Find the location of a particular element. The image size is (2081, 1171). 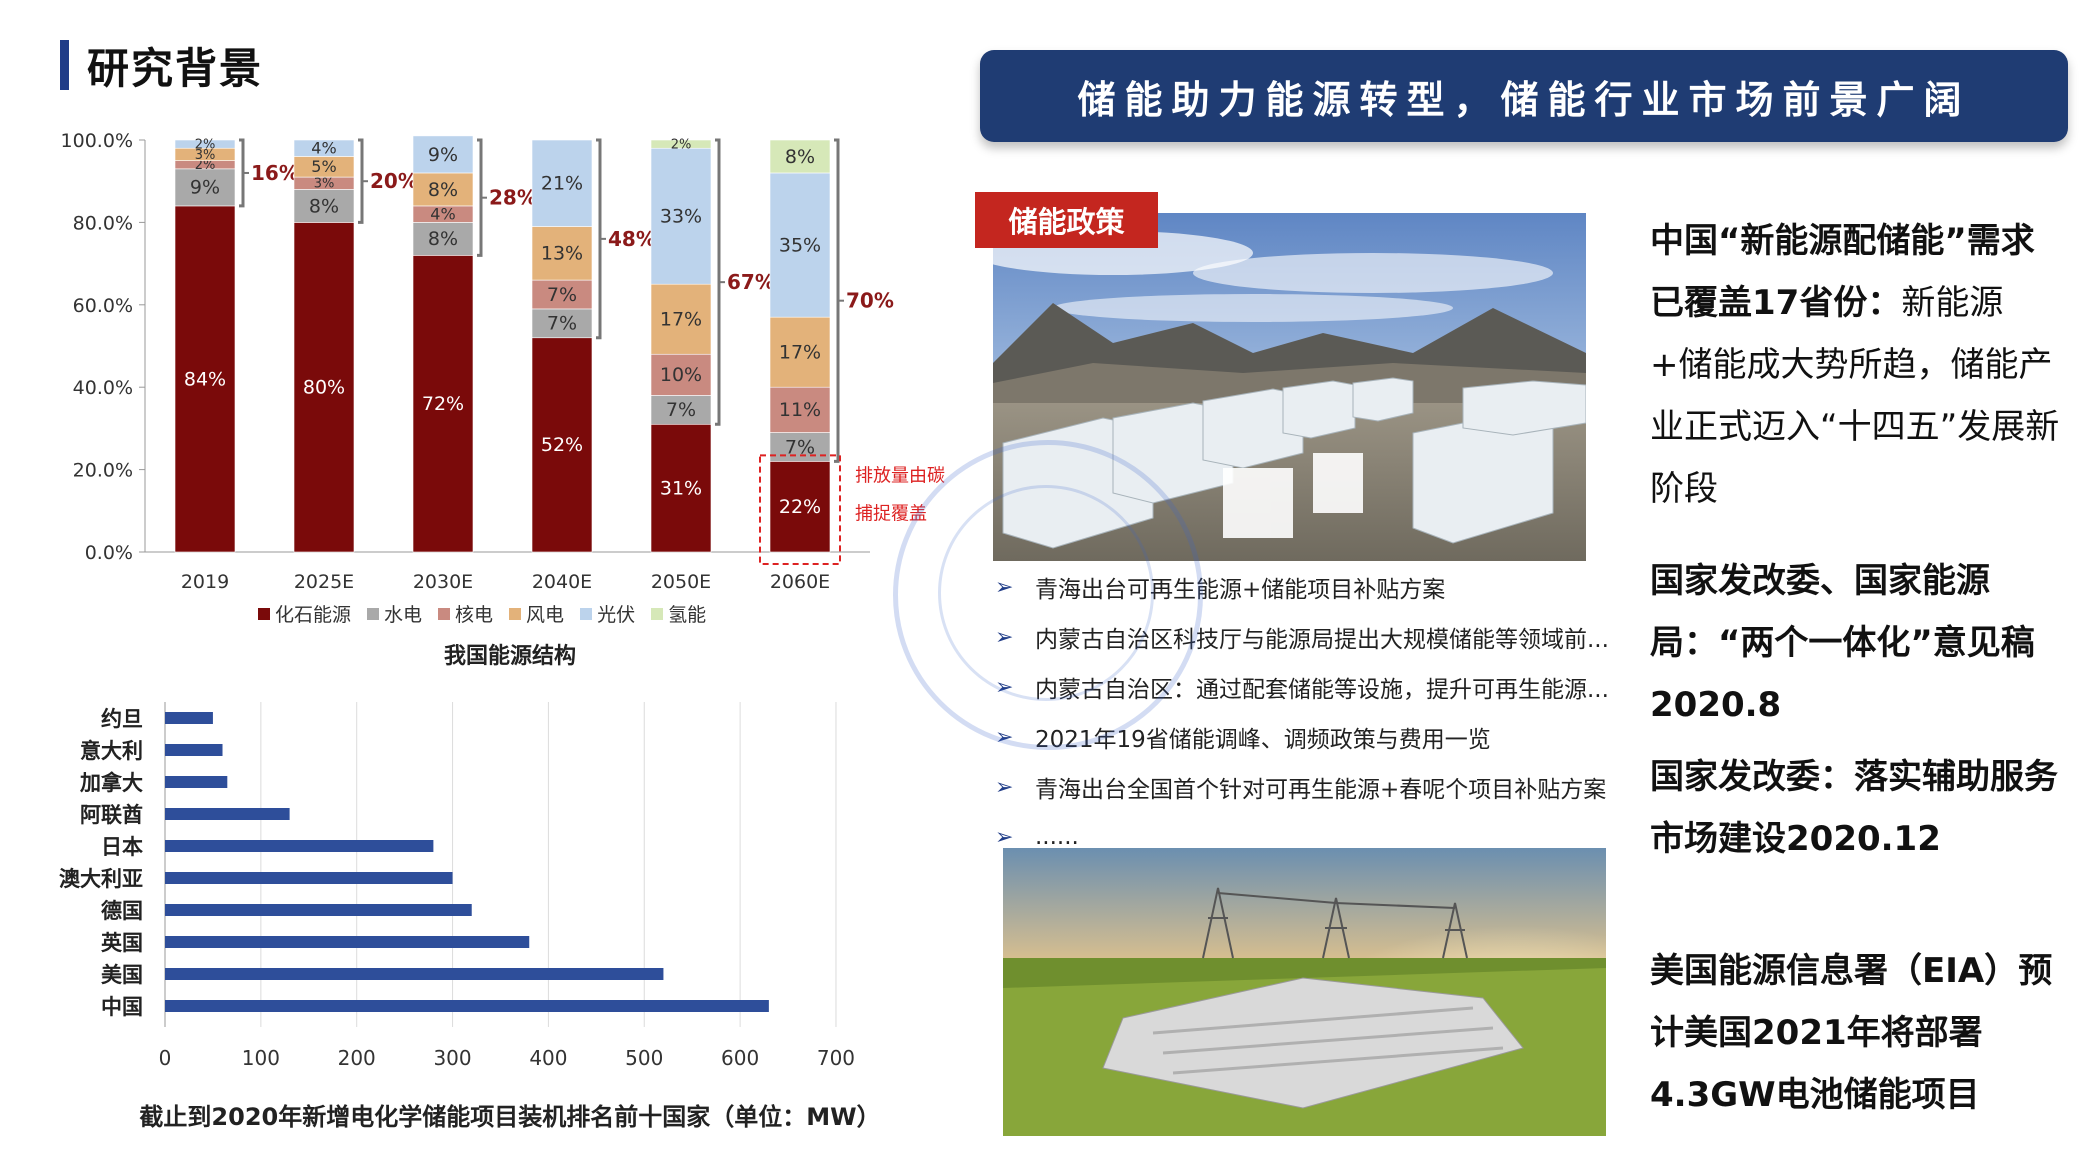

x-tick-label: 2019 is located at coordinates (205, 582).